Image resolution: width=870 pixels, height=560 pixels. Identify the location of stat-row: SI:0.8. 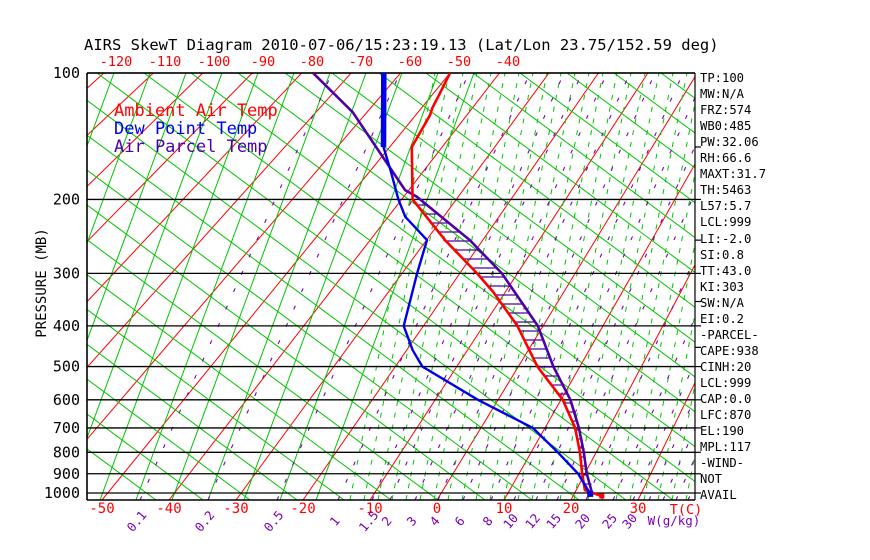
(722, 254).